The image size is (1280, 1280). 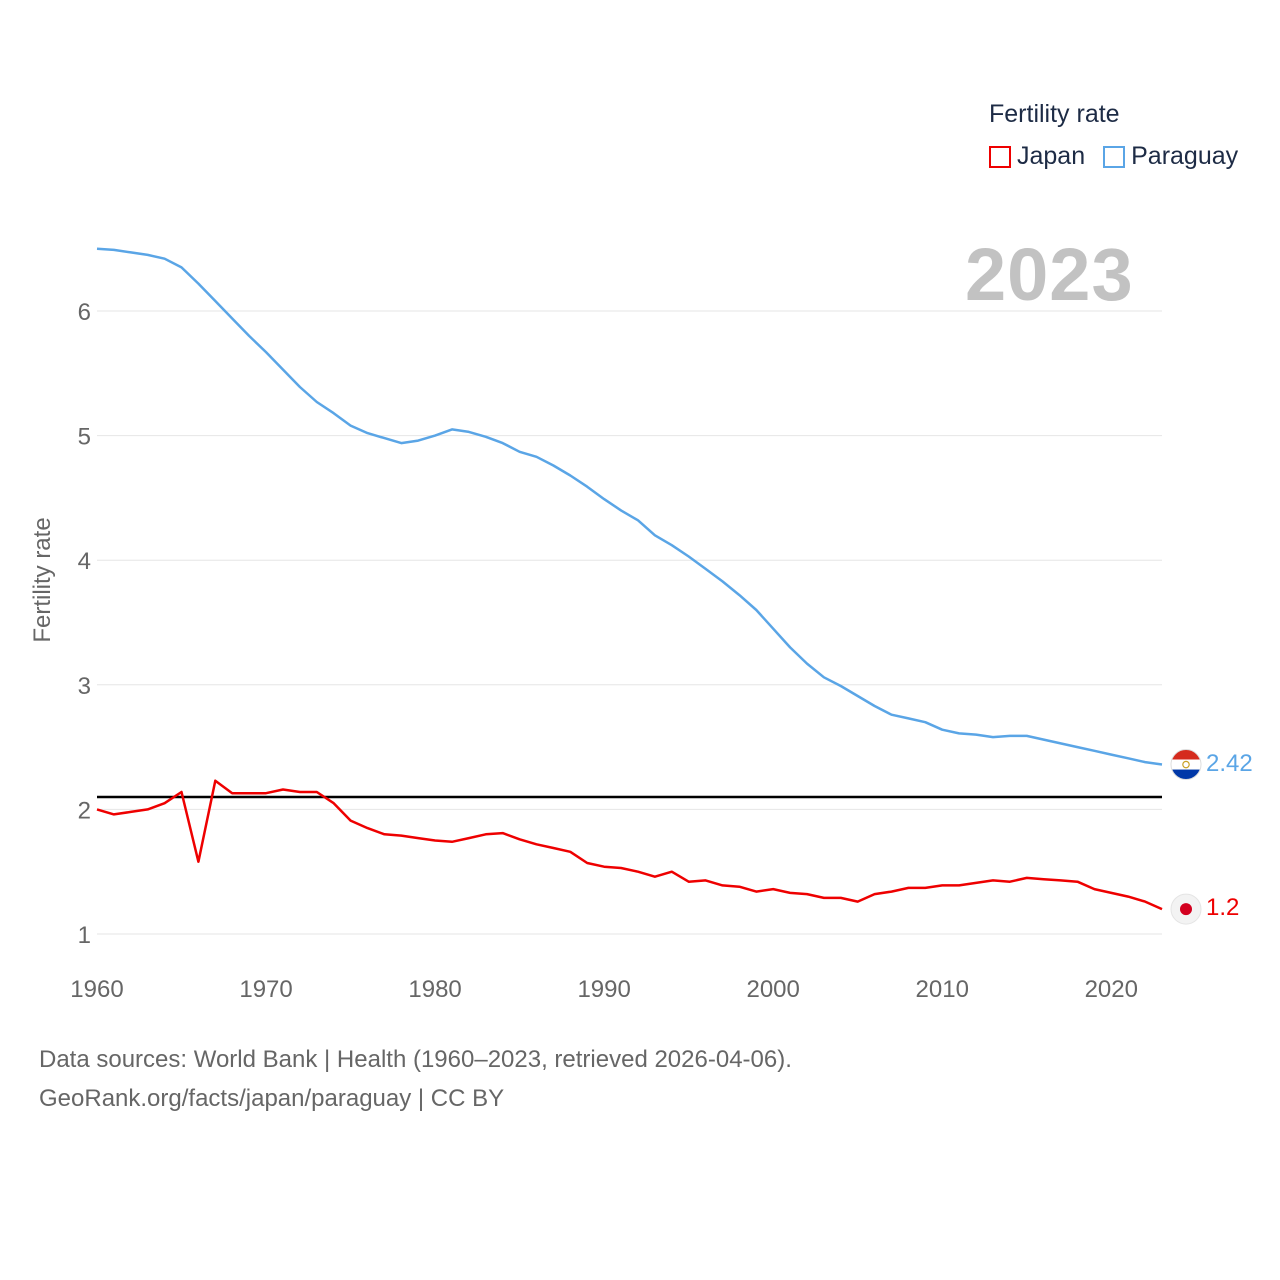 I want to click on x-tick-label: 1980, so click(x=434, y=989).